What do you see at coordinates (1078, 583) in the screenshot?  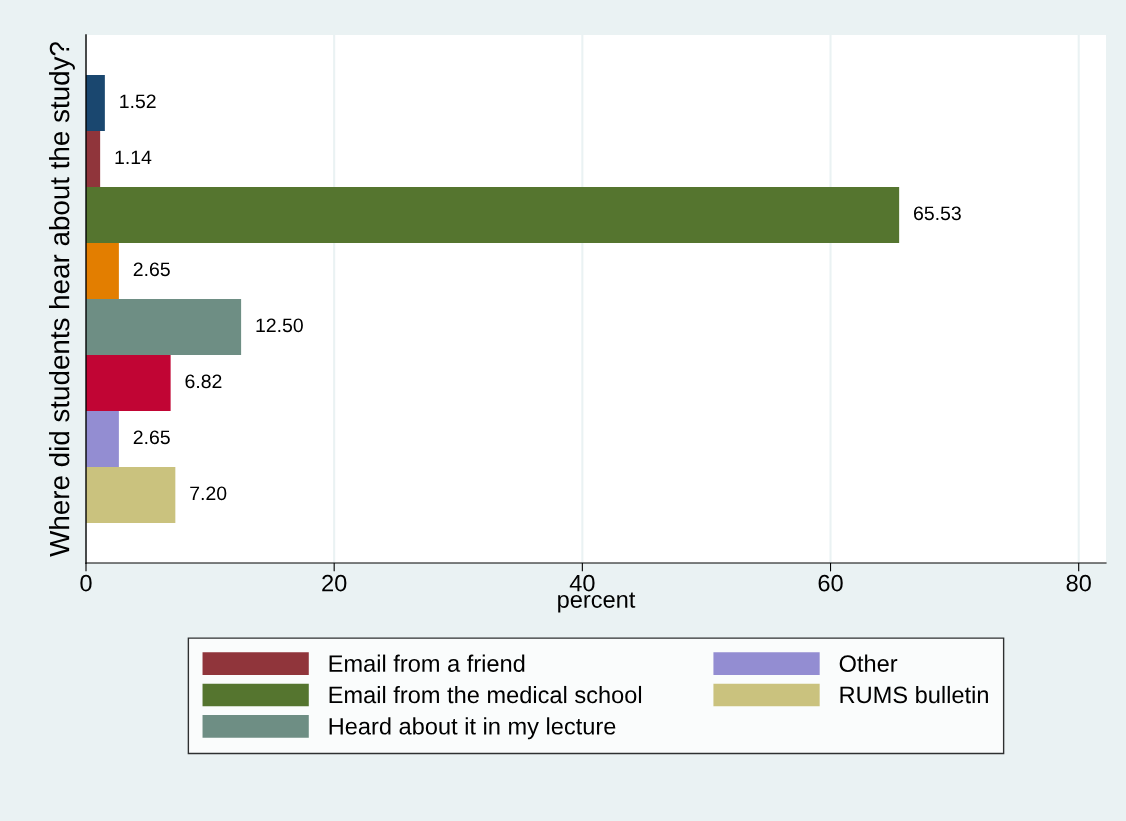 I see `x-tick-label: 80` at bounding box center [1078, 583].